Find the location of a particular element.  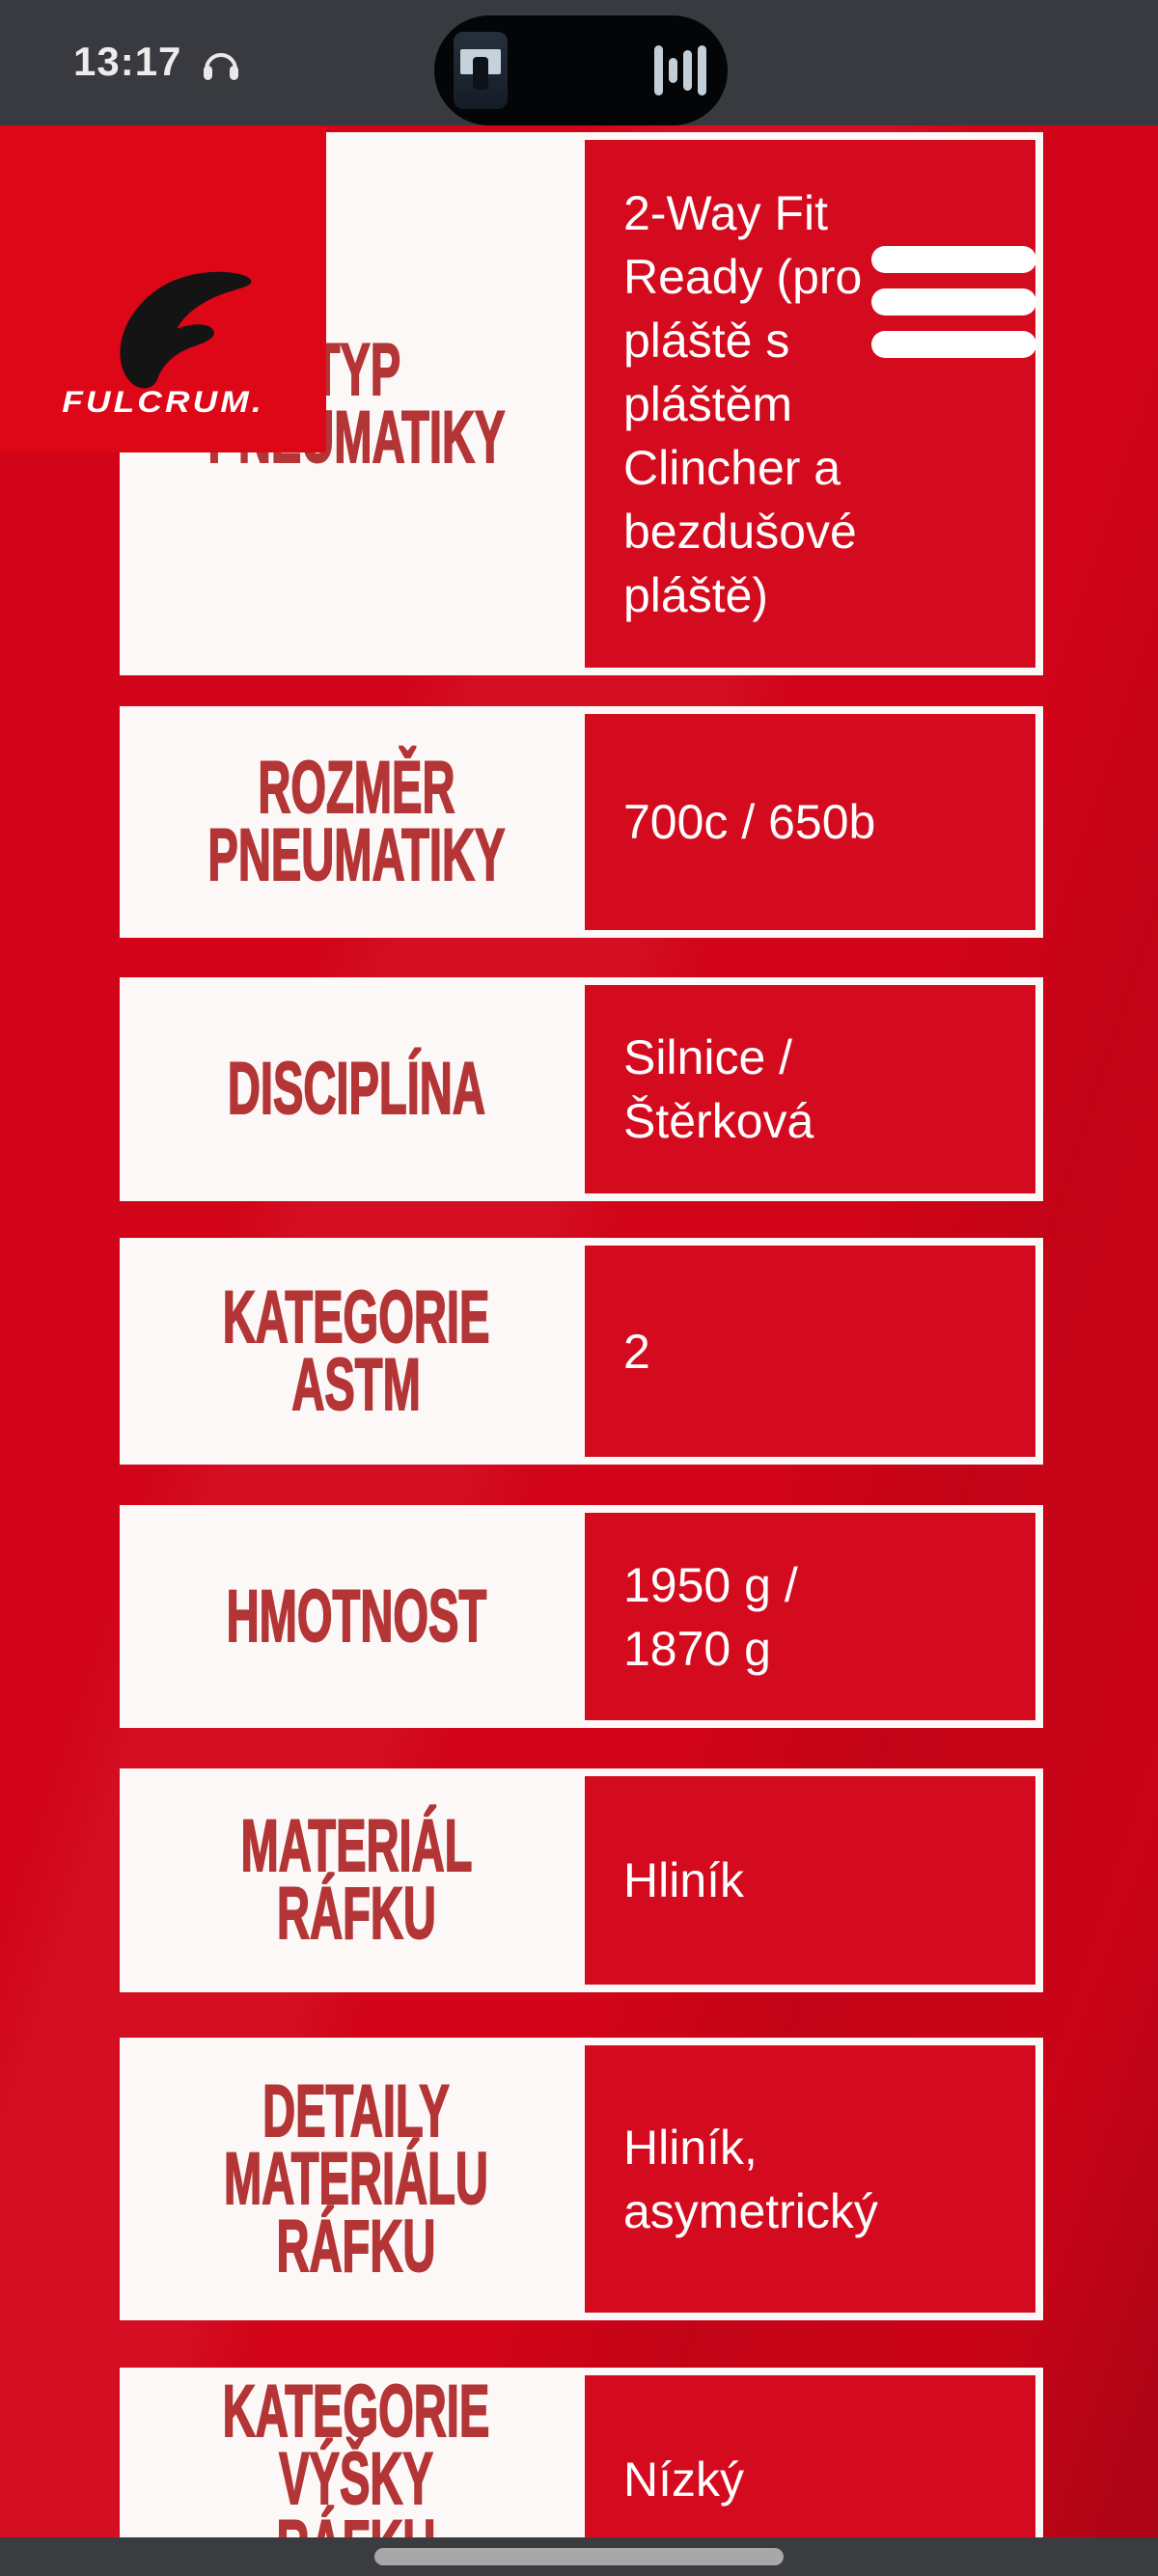

headphones-icon is located at coordinates (221, 65).